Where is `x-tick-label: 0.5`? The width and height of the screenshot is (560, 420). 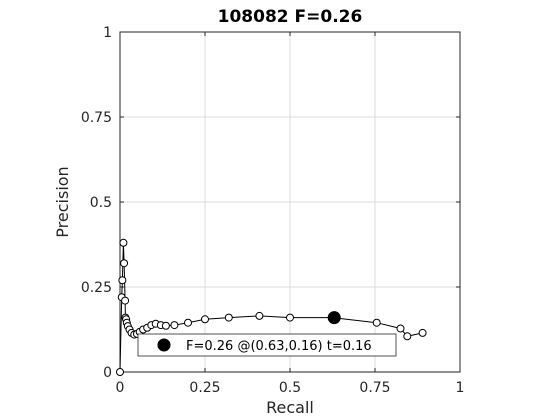 x-tick-label: 0.5 is located at coordinates (290, 388).